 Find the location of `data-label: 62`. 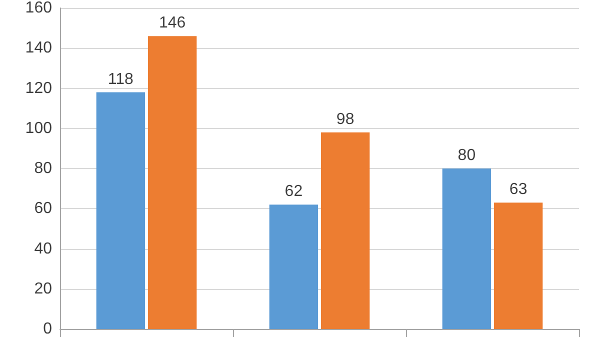

data-label: 62 is located at coordinates (293, 191).